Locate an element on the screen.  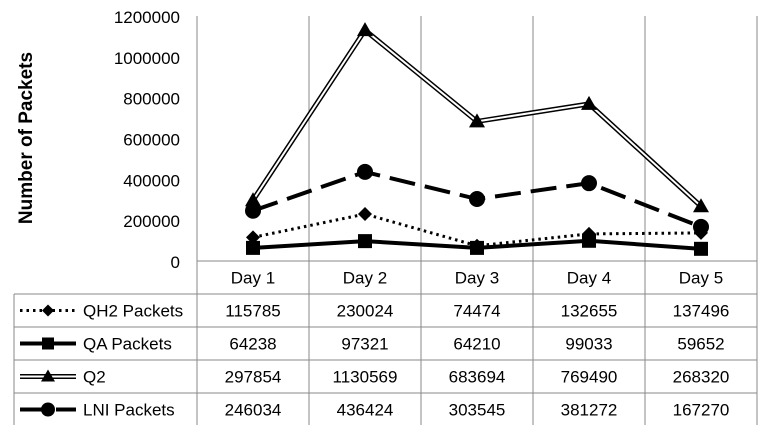
y-tick-label: 400000 is located at coordinates (151, 180).